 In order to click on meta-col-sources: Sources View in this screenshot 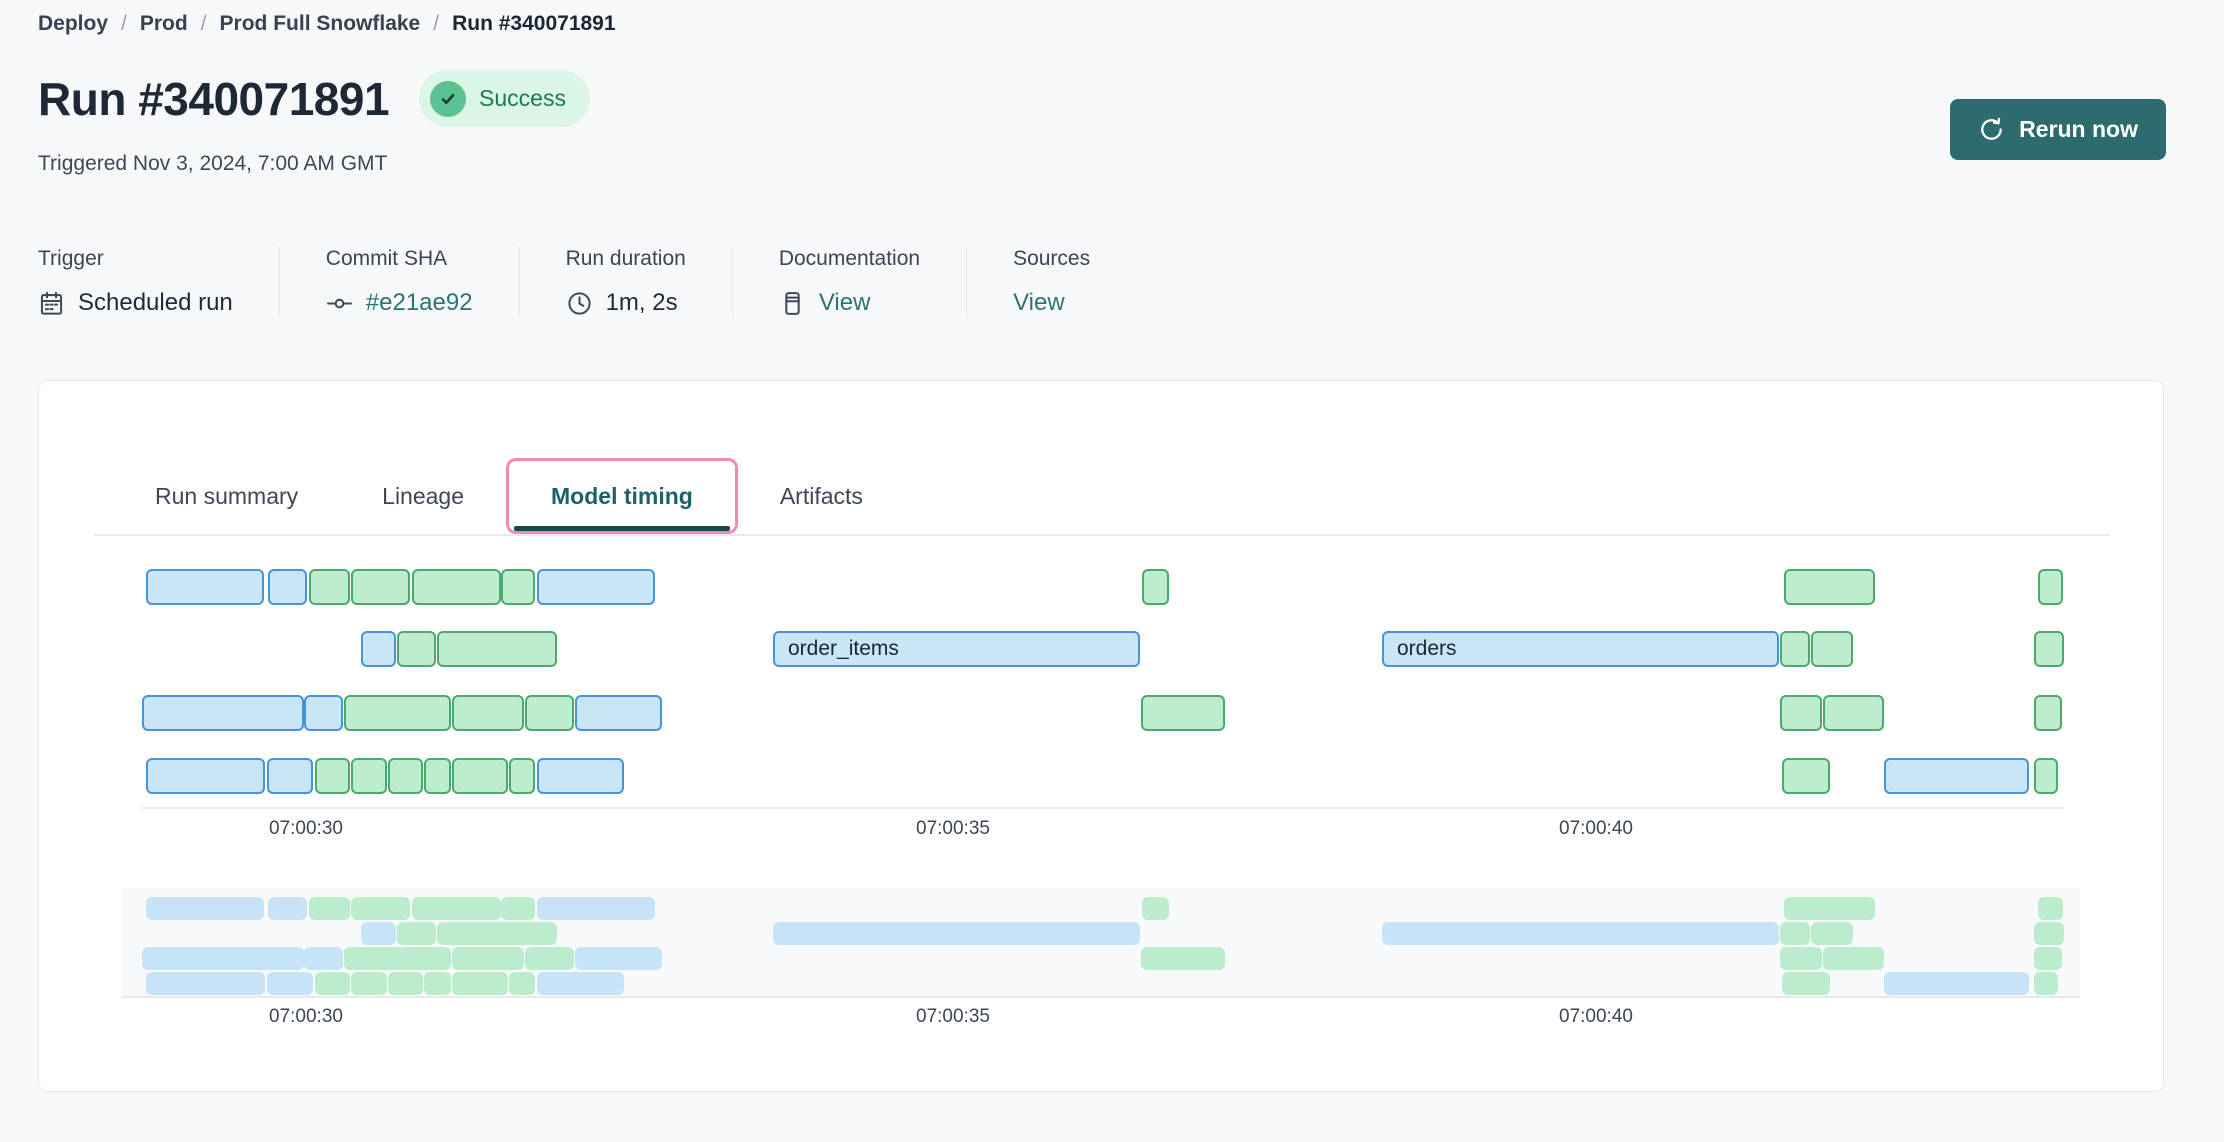, I will do `click(1074, 282)`.